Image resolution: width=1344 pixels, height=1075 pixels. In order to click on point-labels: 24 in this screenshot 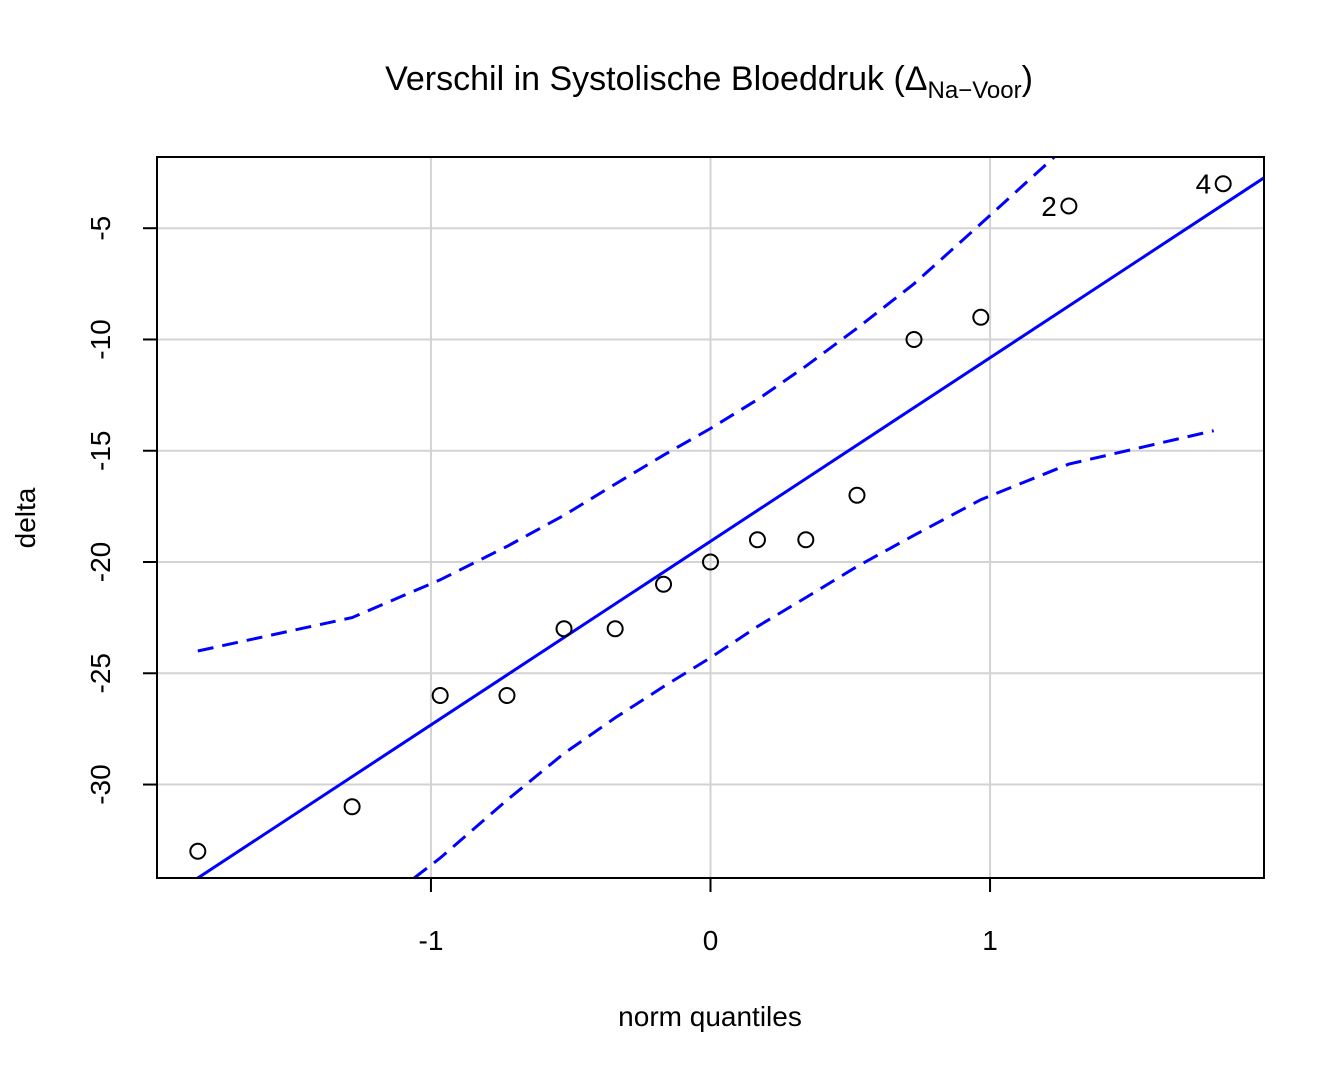, I will do `click(1126, 195)`.